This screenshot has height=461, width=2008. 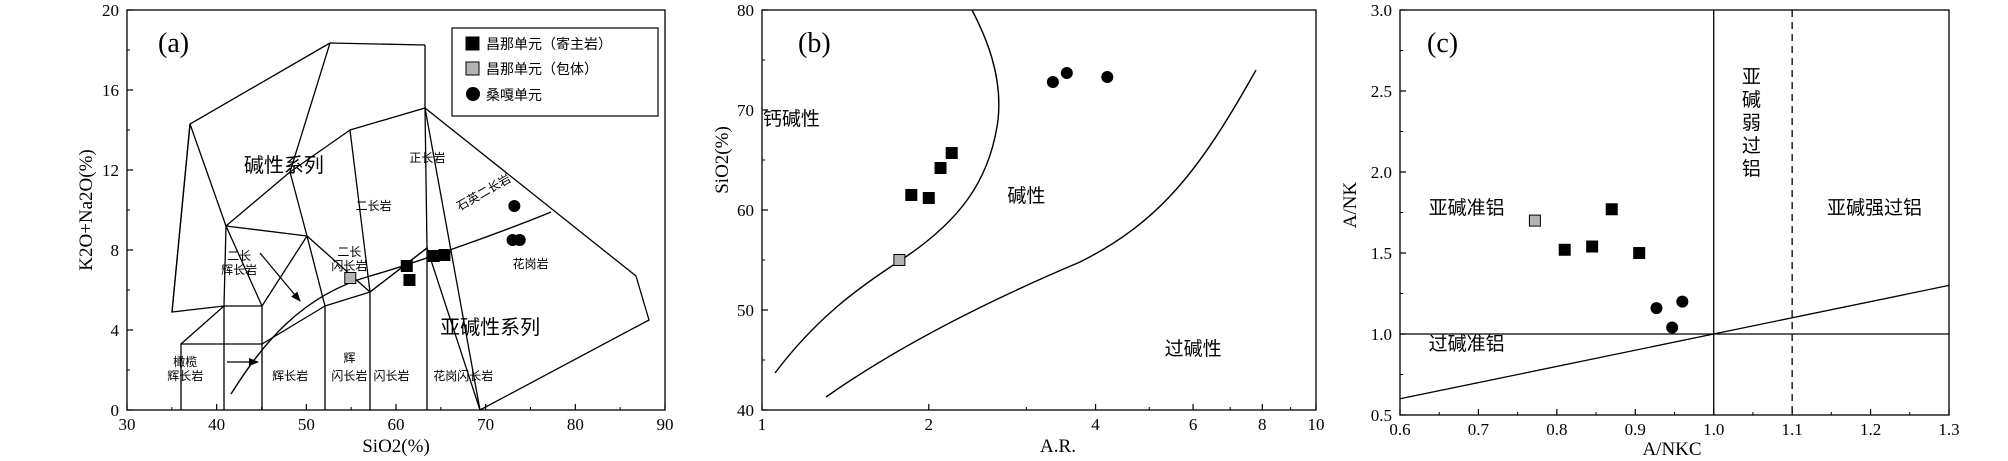 I want to click on field-label: 辉, so click(x=349, y=358).